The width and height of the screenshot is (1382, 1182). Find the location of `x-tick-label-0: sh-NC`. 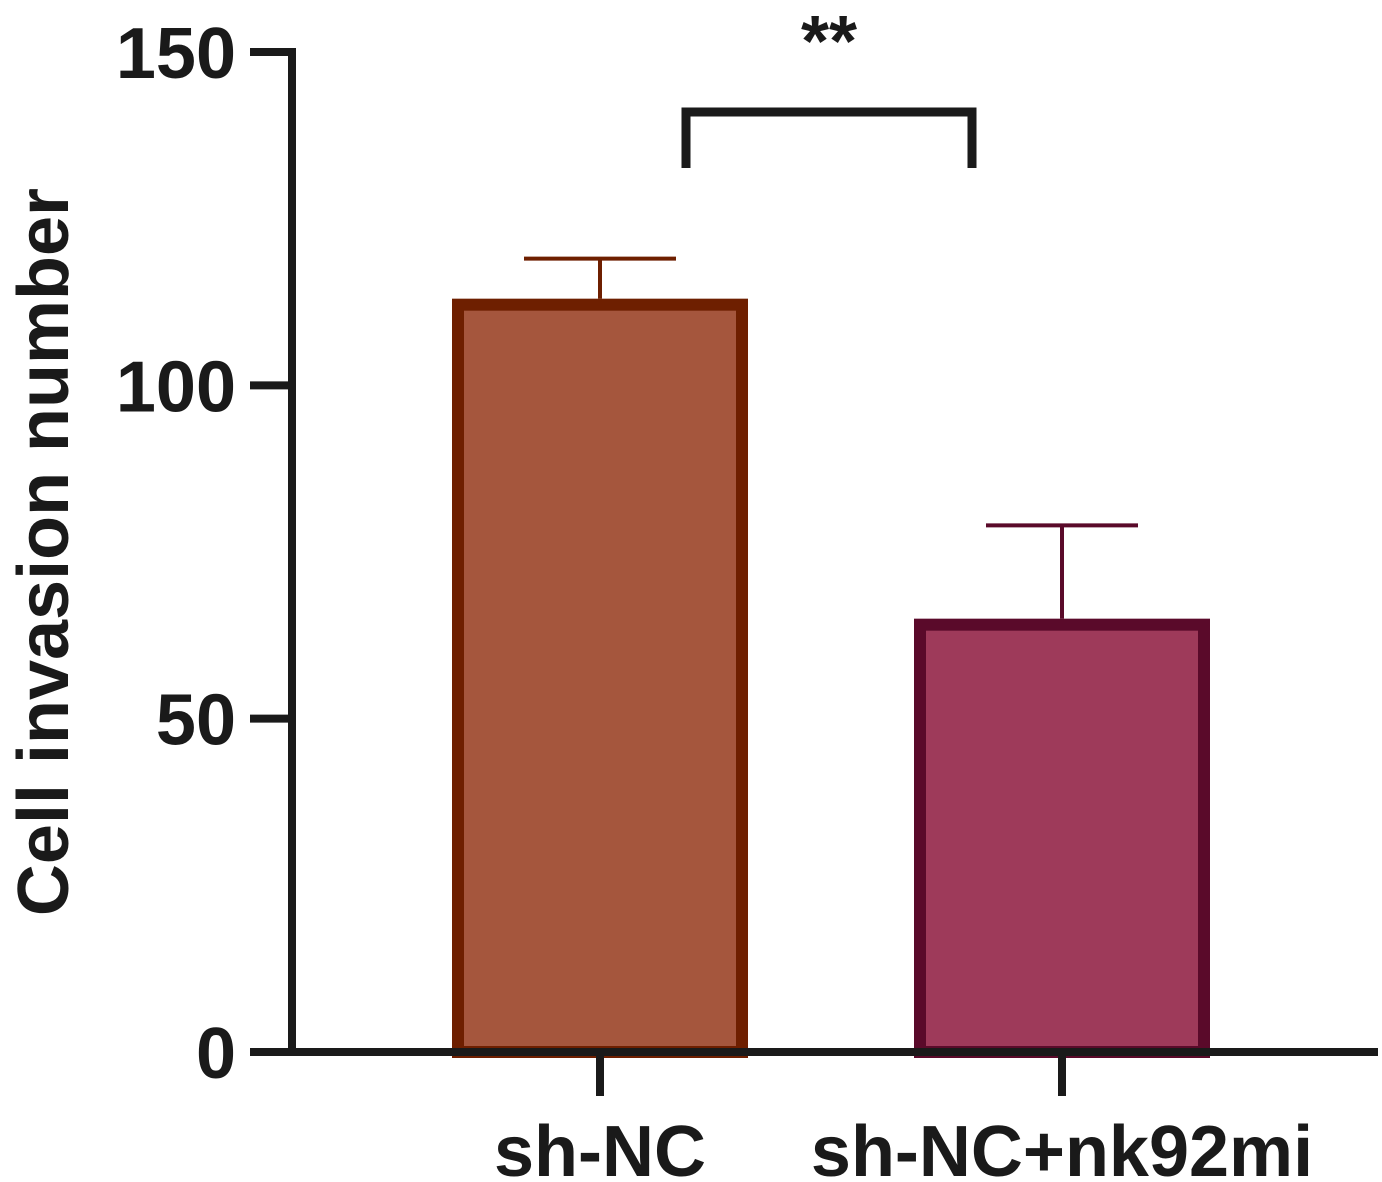

x-tick-label-0: sh-NC is located at coordinates (600, 1147).